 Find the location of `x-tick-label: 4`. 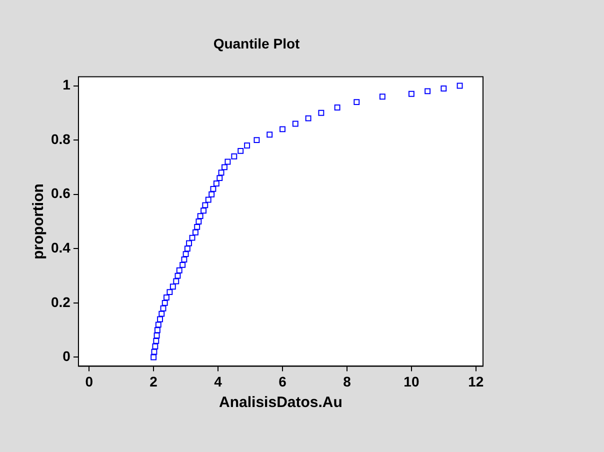

x-tick-label: 4 is located at coordinates (218, 381).